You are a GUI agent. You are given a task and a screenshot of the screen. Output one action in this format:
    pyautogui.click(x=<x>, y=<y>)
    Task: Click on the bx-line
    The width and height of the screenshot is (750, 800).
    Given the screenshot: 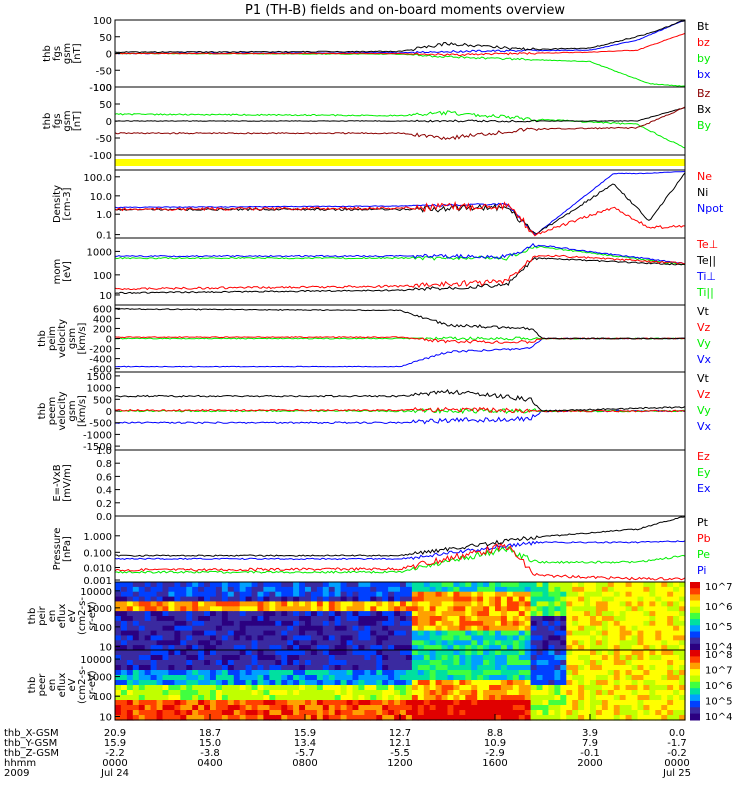 What is the action you would take?
    pyautogui.click(x=400, y=37)
    